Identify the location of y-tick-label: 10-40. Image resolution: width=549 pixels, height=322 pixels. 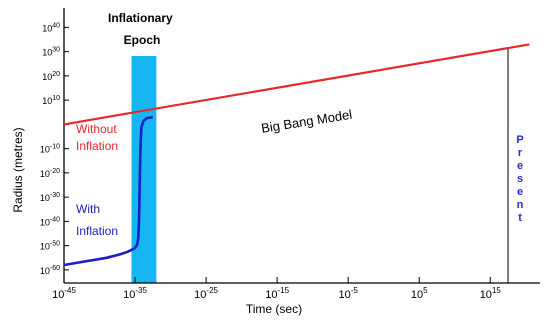
(50, 221).